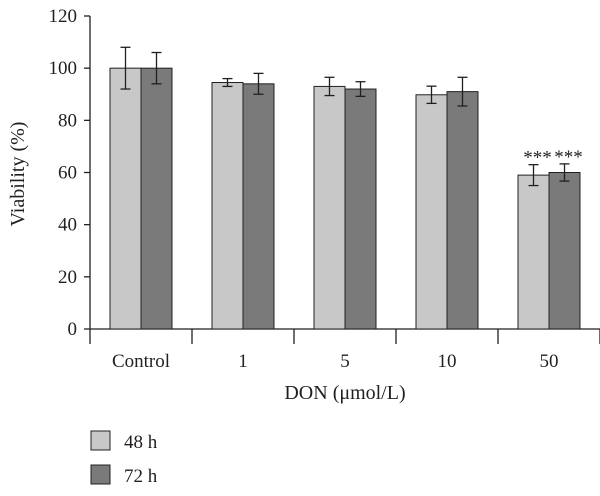  I want to click on x-tick-label: 50, so click(549, 361).